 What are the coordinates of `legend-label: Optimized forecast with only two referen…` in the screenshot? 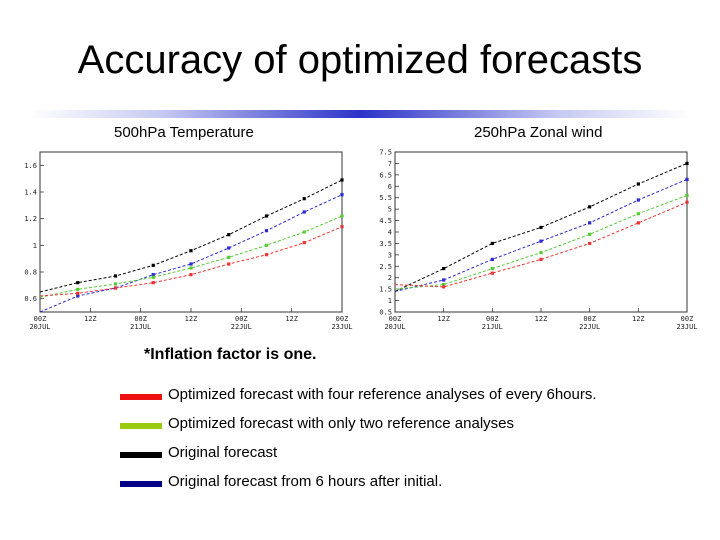 It's located at (341, 423).